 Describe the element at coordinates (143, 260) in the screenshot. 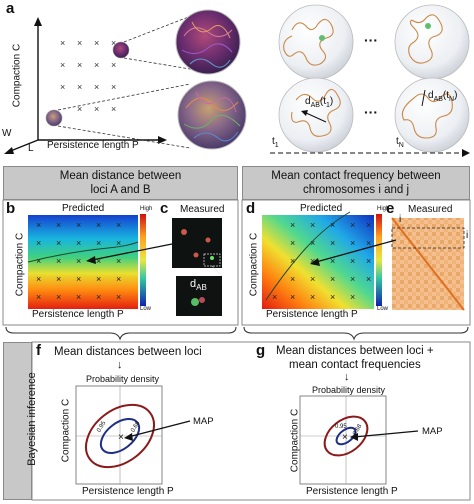

I see `panel-b-colorbar` at that location.